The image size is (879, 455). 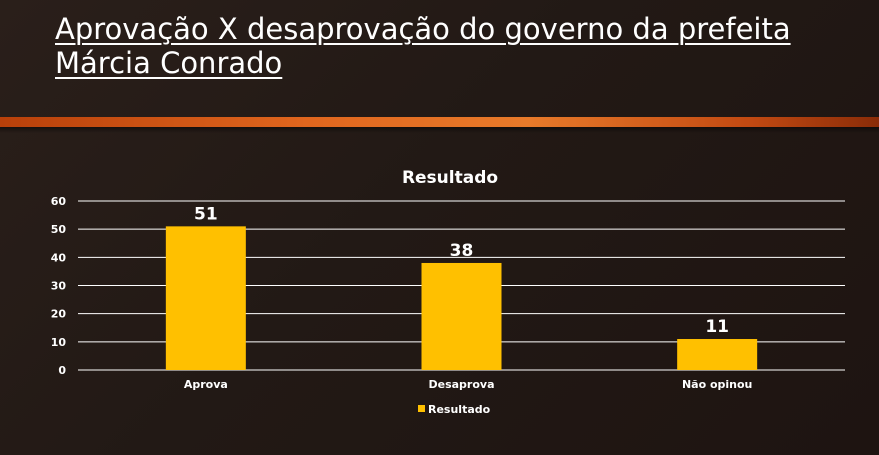 I want to click on x-tick-label: Não opinou, so click(x=717, y=384).